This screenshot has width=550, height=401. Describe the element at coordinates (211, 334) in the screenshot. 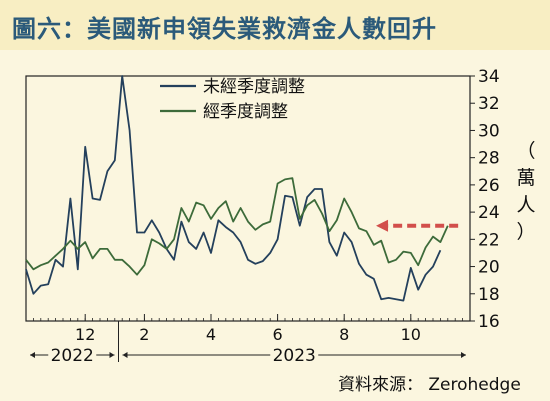

I see `x-tick-label: 4` at that location.